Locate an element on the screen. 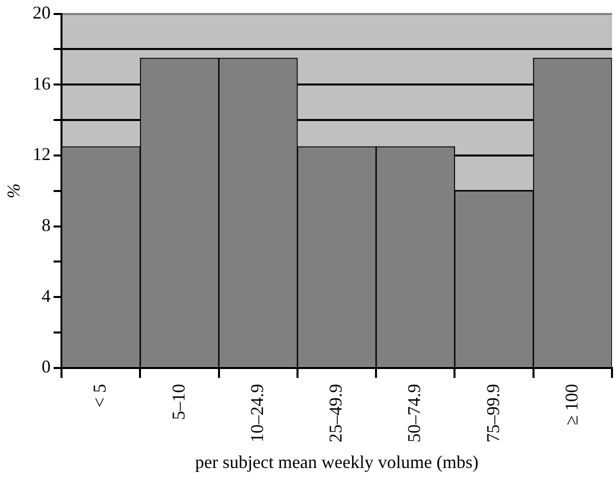 This screenshot has height=478, width=614. y-tick-label: 8 is located at coordinates (46, 224).